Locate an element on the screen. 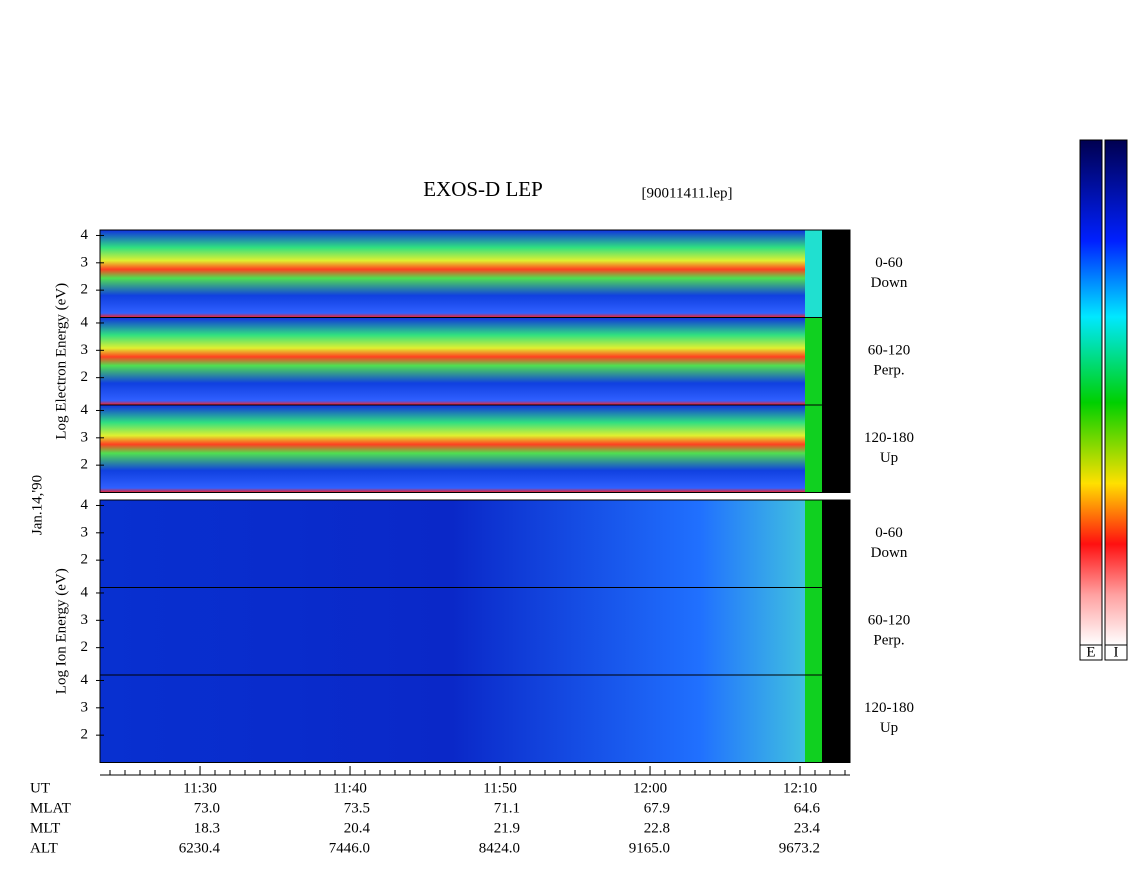 This screenshot has height=875, width=1130. ephemeris-value: 6230.4 is located at coordinates (200, 848).